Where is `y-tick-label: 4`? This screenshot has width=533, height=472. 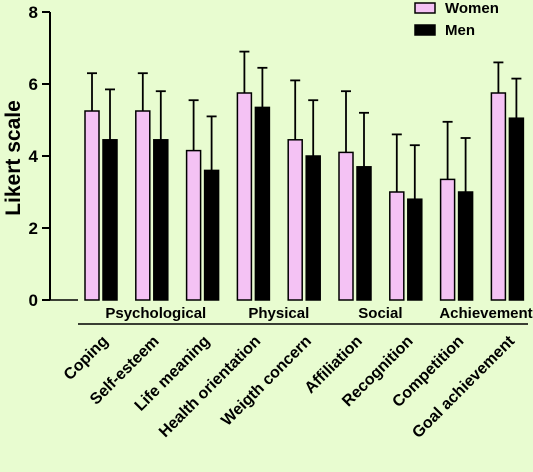 y-tick-label: 4 is located at coordinates (34, 156).